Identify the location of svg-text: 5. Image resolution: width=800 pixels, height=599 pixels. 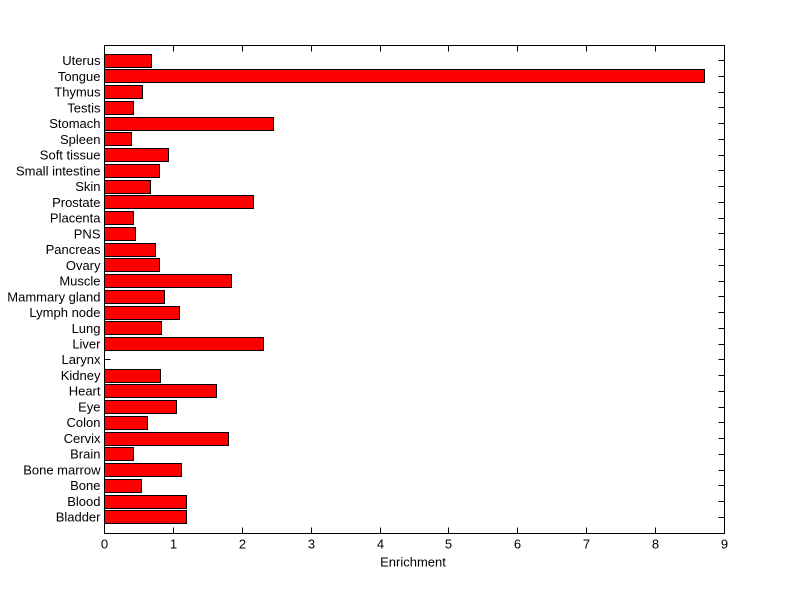
(448, 544).